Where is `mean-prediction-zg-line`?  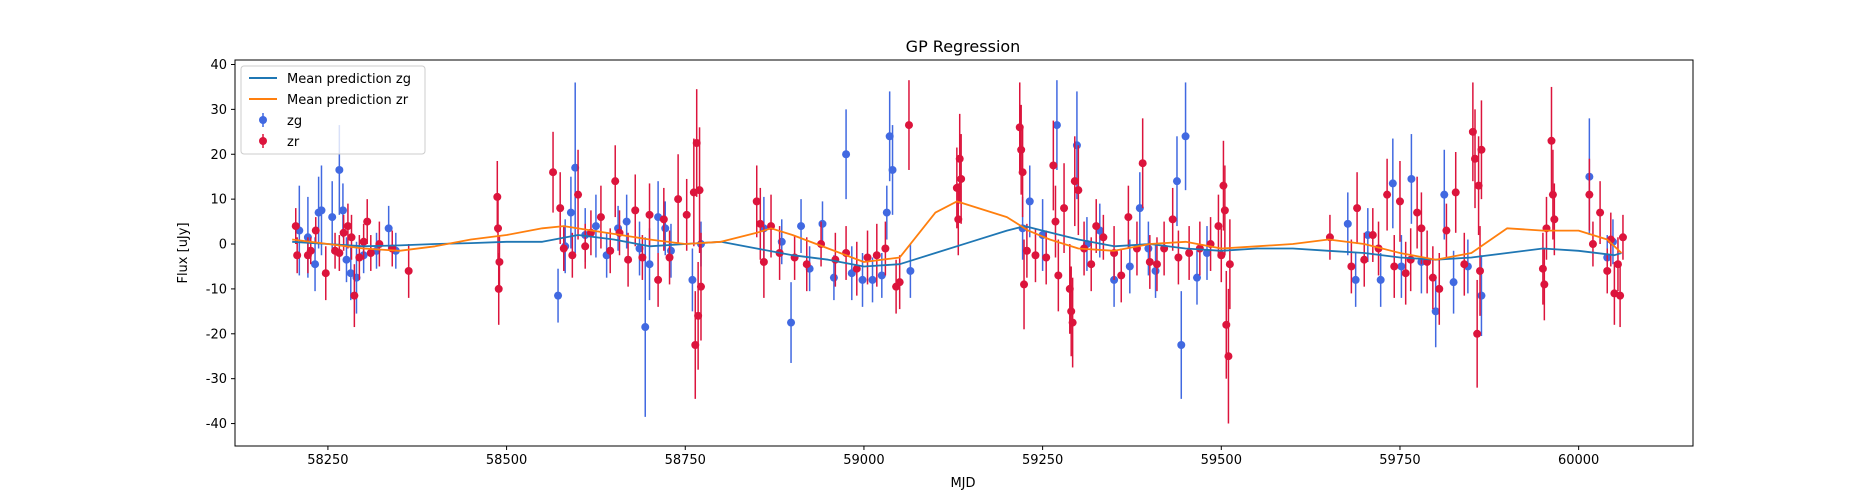
mean-prediction-zg-line is located at coordinates (957, 246).